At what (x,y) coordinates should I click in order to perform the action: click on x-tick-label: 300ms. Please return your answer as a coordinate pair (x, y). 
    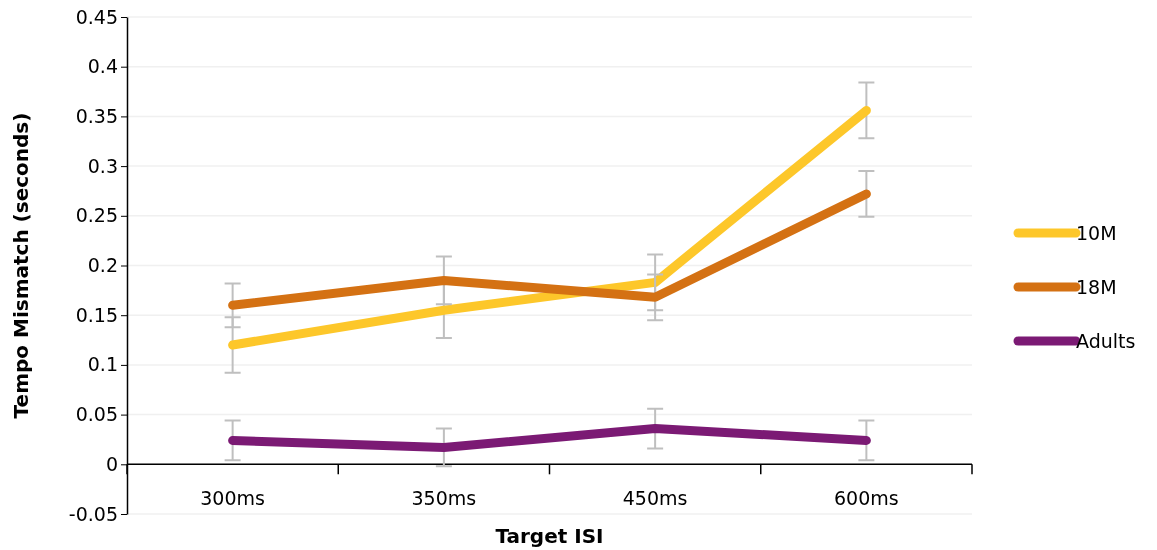
    Looking at the image, I should click on (232, 498).